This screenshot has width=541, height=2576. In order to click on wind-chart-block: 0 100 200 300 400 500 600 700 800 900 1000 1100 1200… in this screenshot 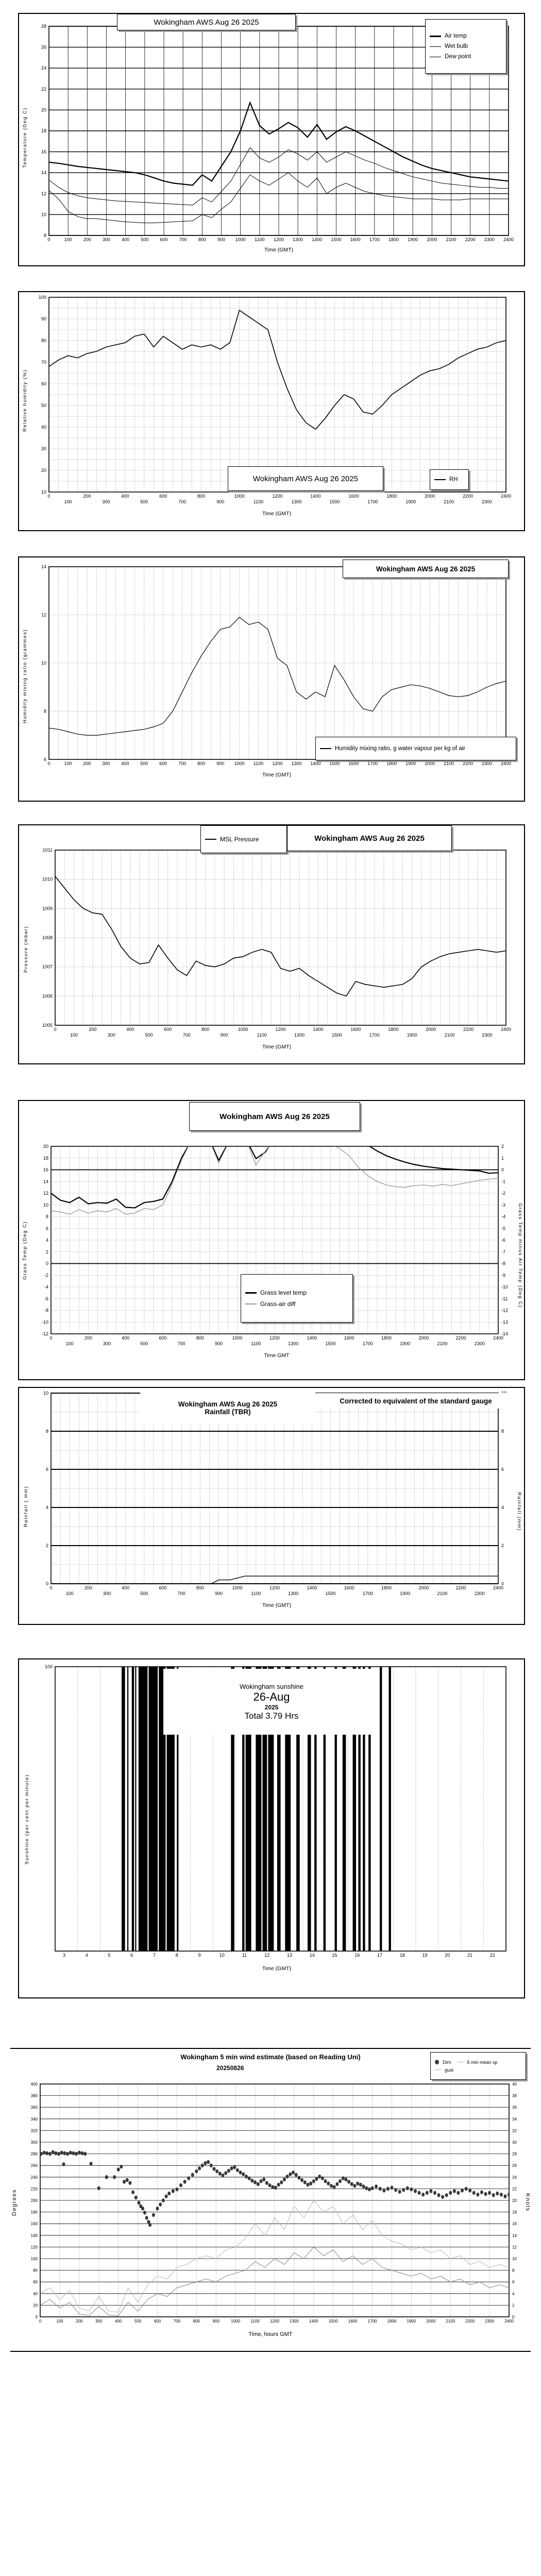, I will do `click(270, 2202)`.